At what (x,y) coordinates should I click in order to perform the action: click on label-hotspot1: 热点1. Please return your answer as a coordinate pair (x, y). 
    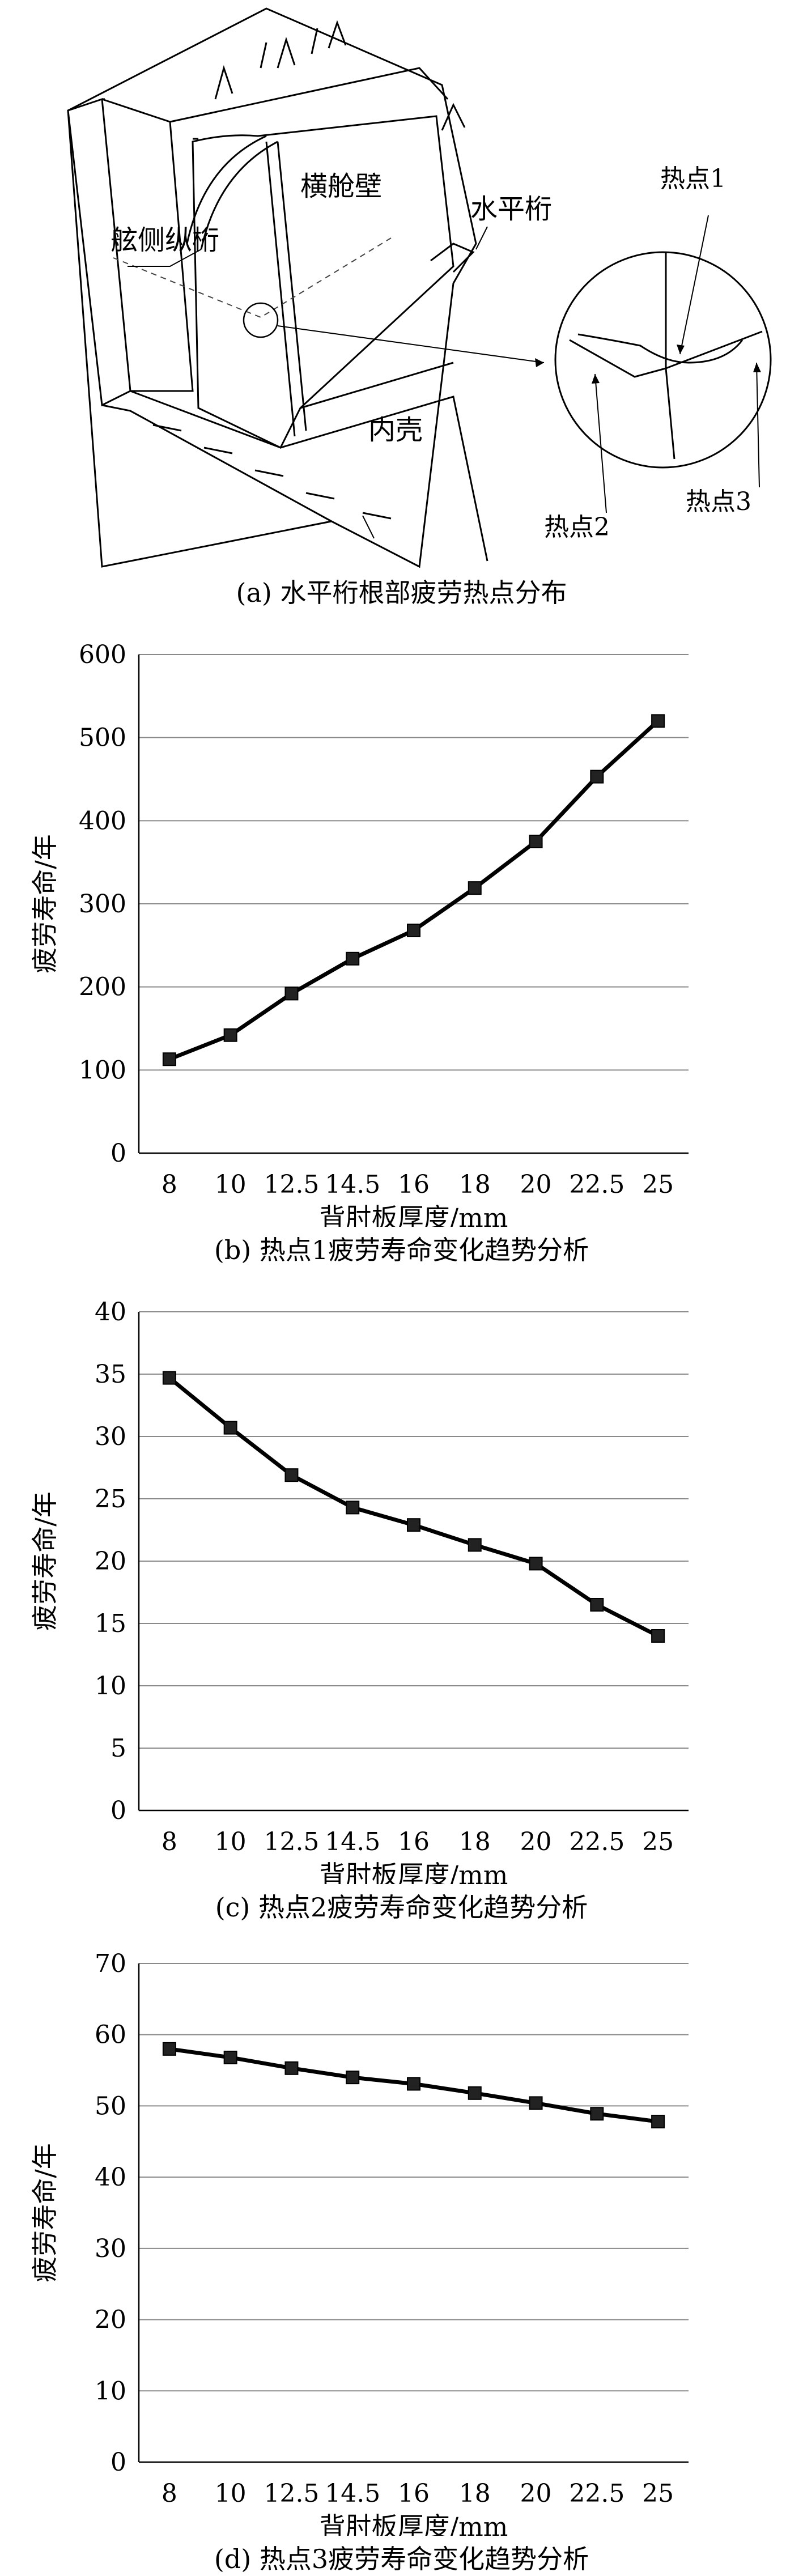
    Looking at the image, I should click on (693, 178).